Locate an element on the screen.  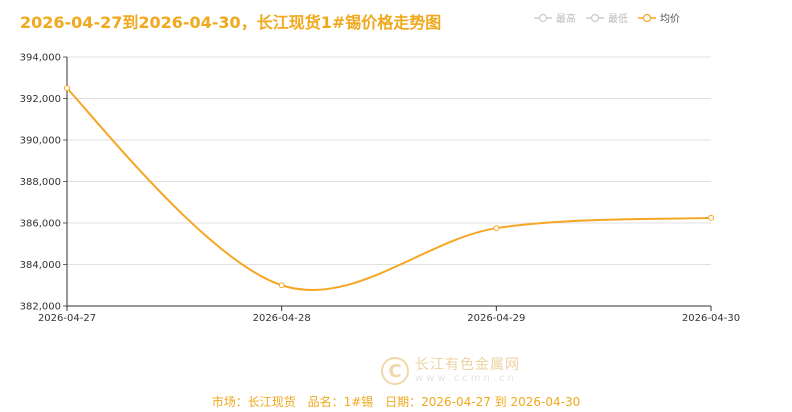
y-tick-label: 388,000 is located at coordinates (40, 182).